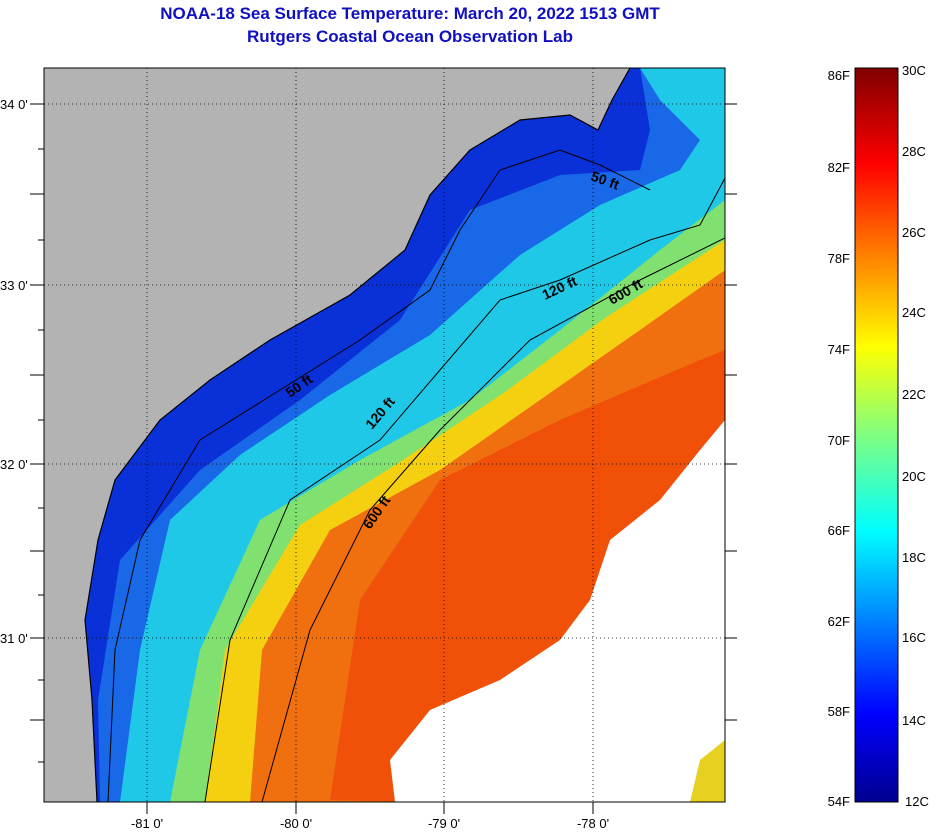 This screenshot has width=936, height=832. I want to click on colorbar-c-label: 12C, so click(917, 801).